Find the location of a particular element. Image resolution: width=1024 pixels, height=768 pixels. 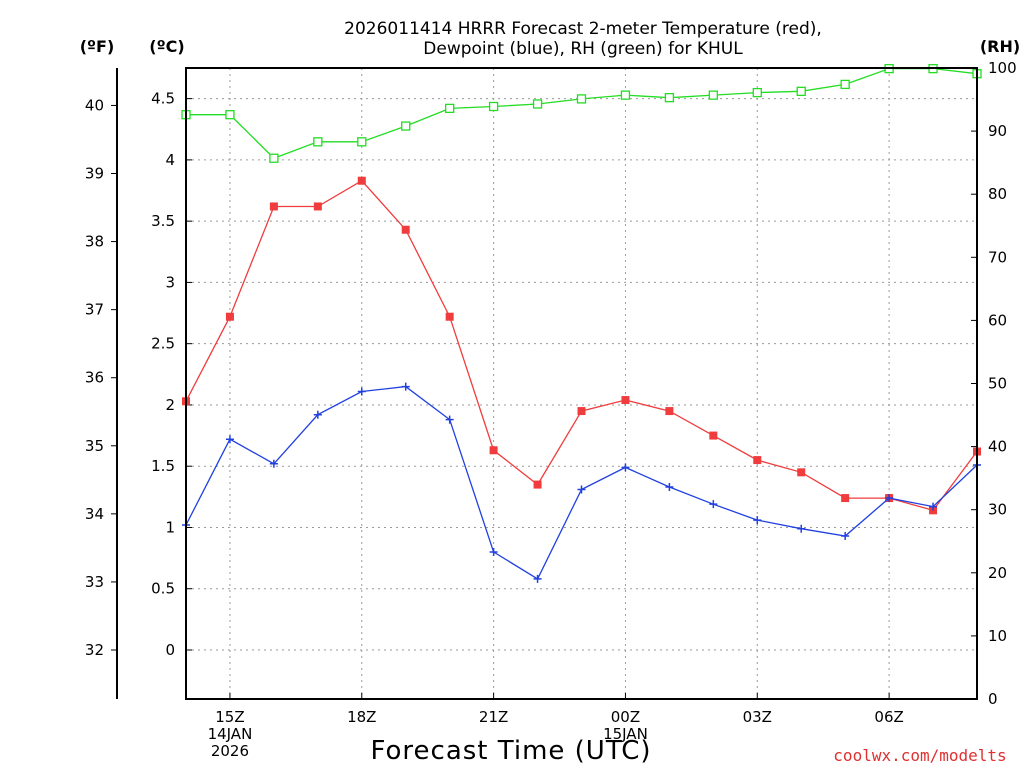

rh-tick-label: 20 is located at coordinates (997, 573).